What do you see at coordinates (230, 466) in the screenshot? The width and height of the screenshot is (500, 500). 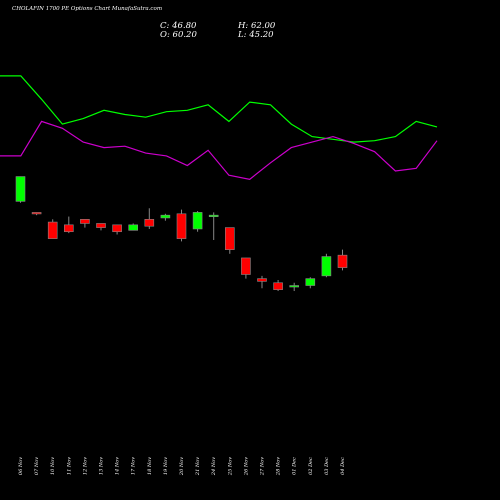 I see `x-tick-label: 25 Nov` at bounding box center [230, 466].